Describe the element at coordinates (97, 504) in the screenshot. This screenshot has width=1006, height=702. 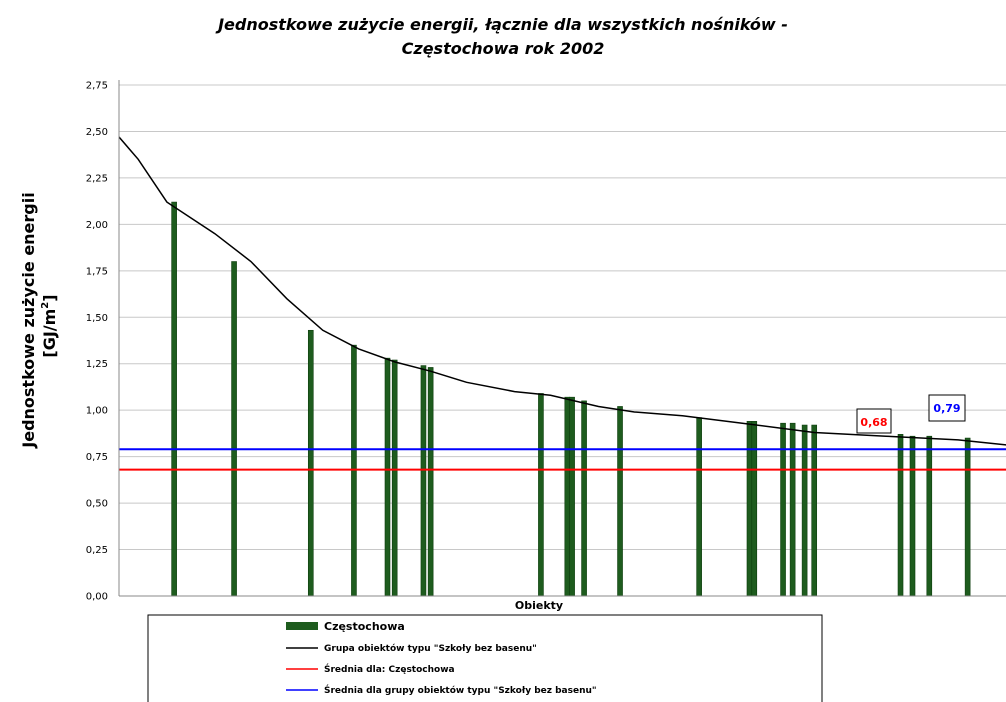
I see `y-tick-label: 0,50` at that location.